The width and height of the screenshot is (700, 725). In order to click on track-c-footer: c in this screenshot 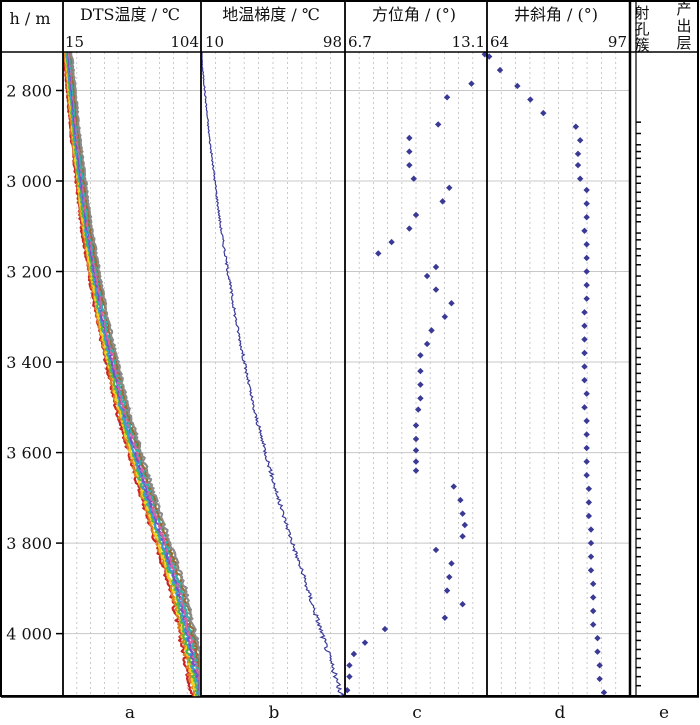, I will do `click(417, 713)`.